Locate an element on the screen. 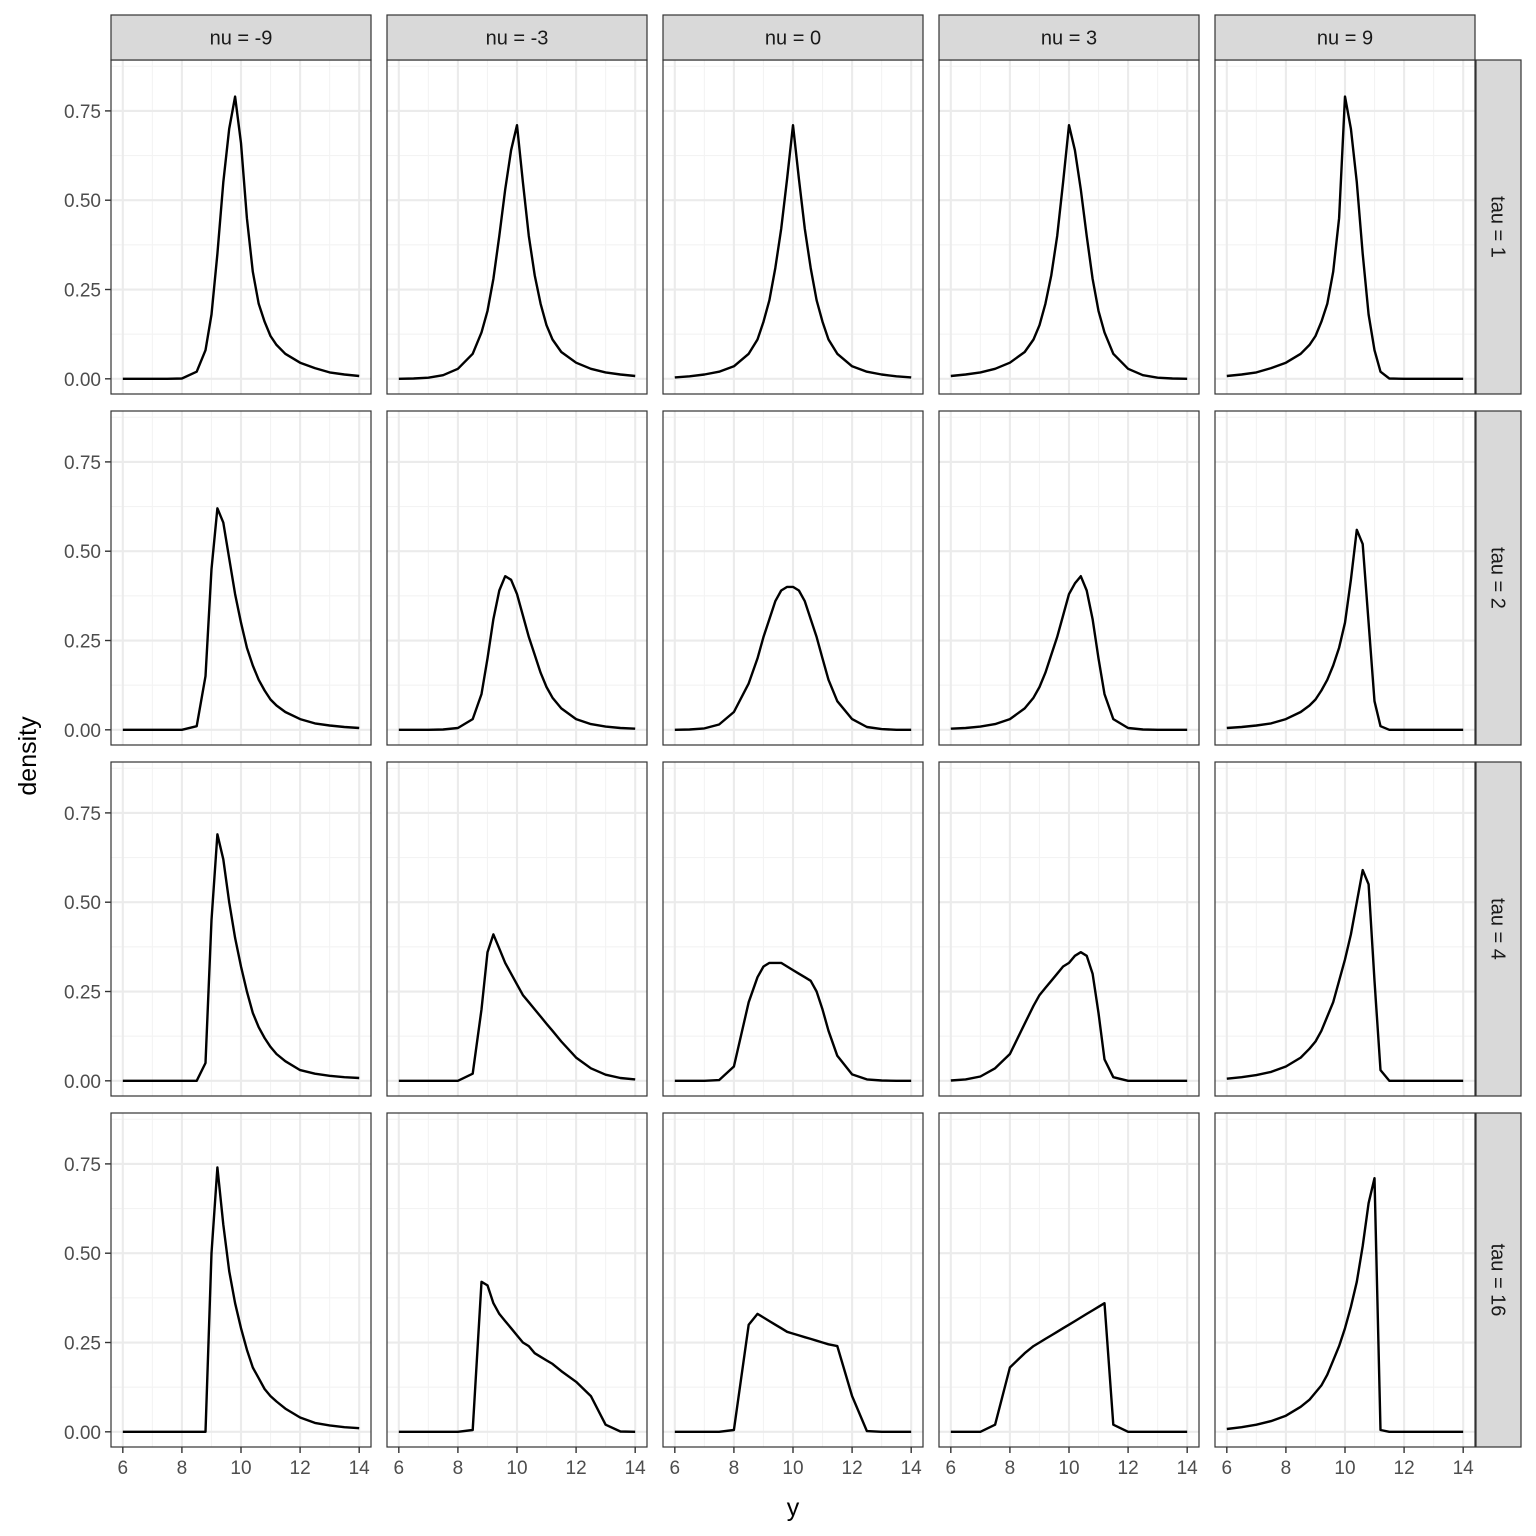 The image size is (1536, 1536). facet-panel: 0.00 0.25 0.50 0.75 6 8 10 12 14 is located at coordinates (218, 1295).